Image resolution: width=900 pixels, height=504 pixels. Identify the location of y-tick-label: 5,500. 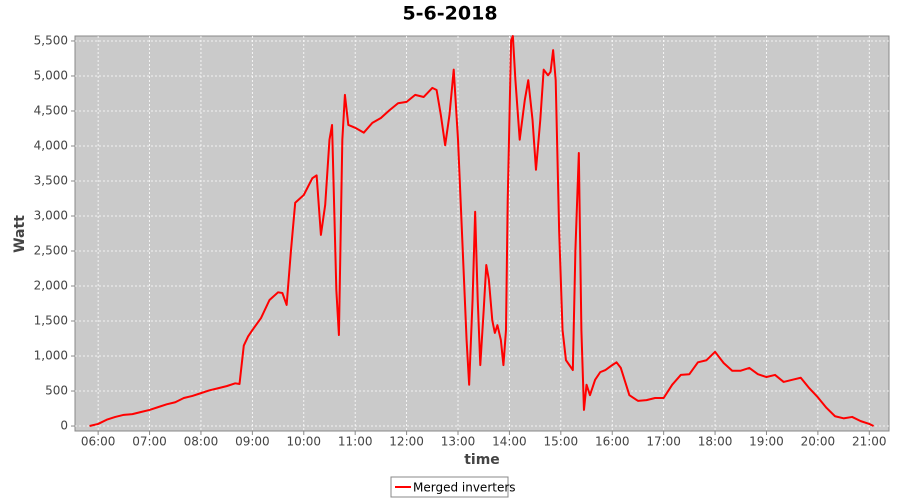
(51, 40).